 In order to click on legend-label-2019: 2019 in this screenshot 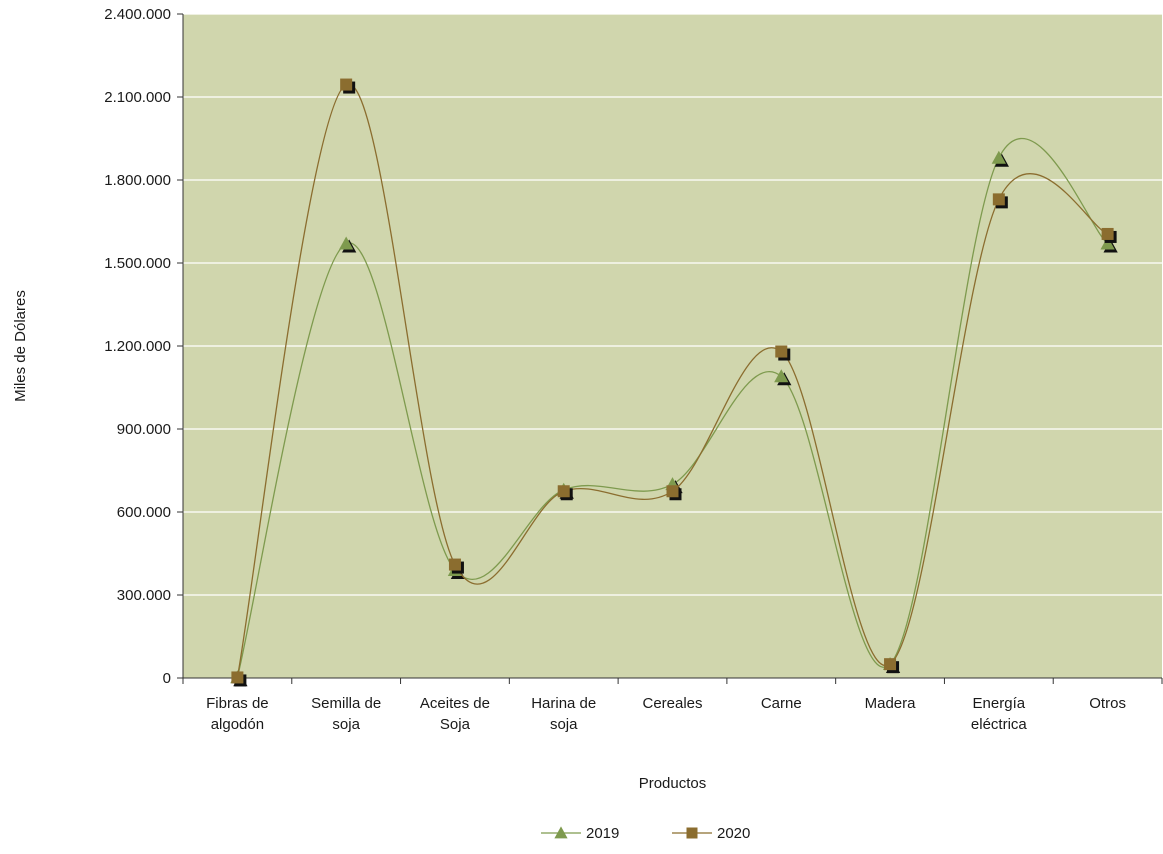, I will do `click(602, 833)`.